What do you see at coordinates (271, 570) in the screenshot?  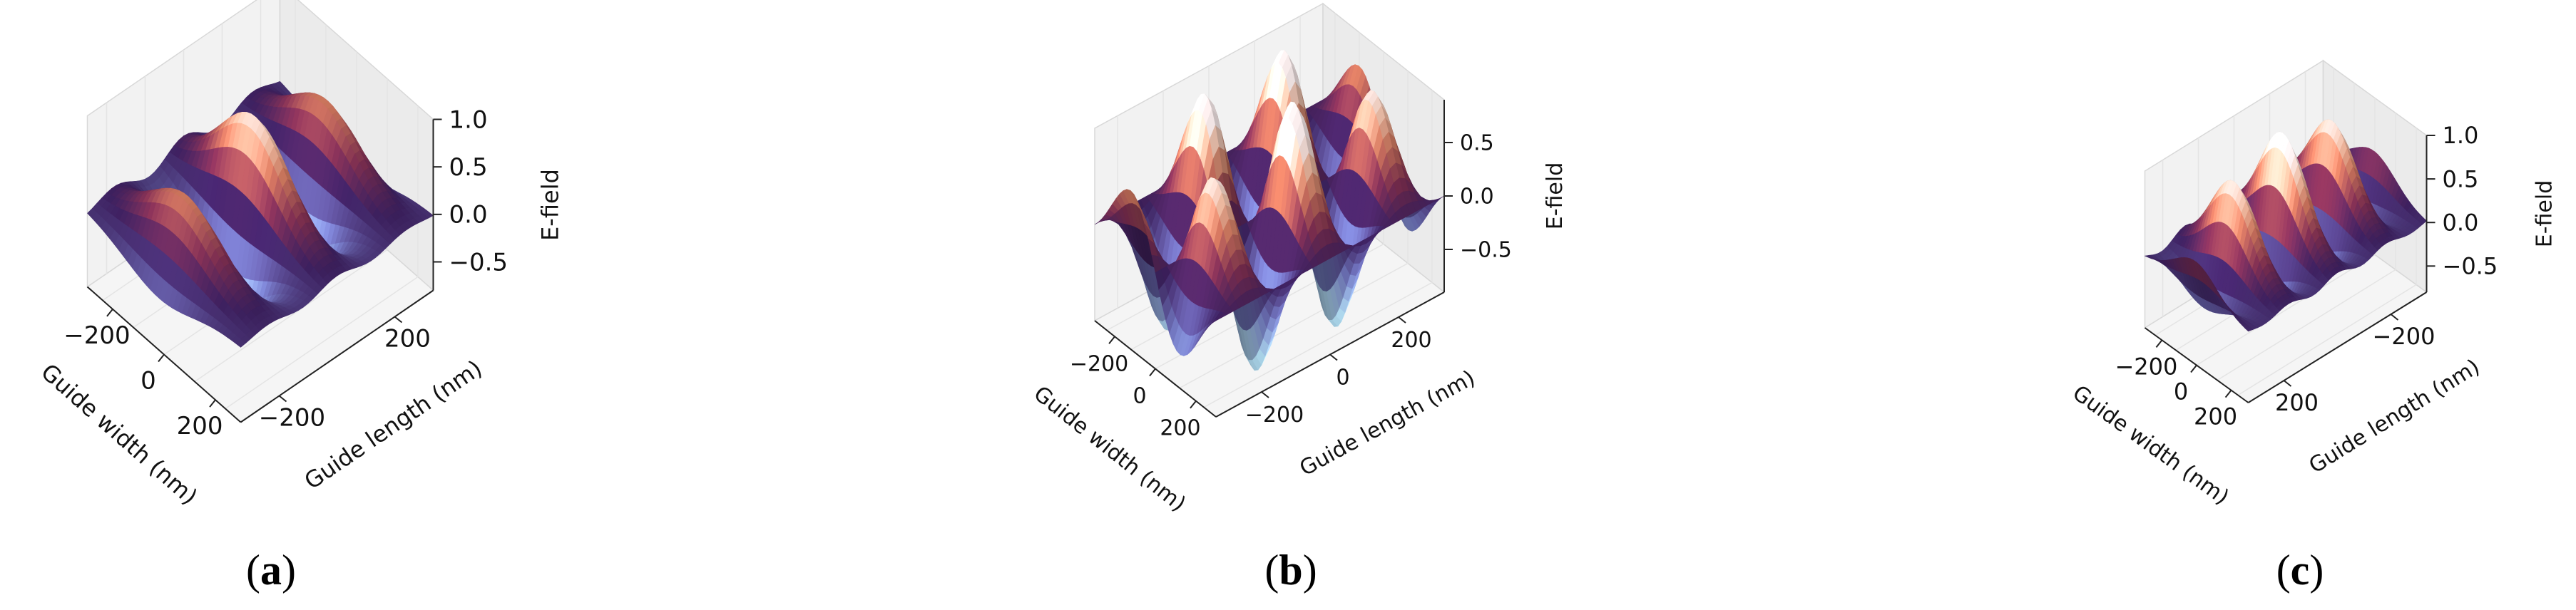 I see `panel-label-a: (a)` at bounding box center [271, 570].